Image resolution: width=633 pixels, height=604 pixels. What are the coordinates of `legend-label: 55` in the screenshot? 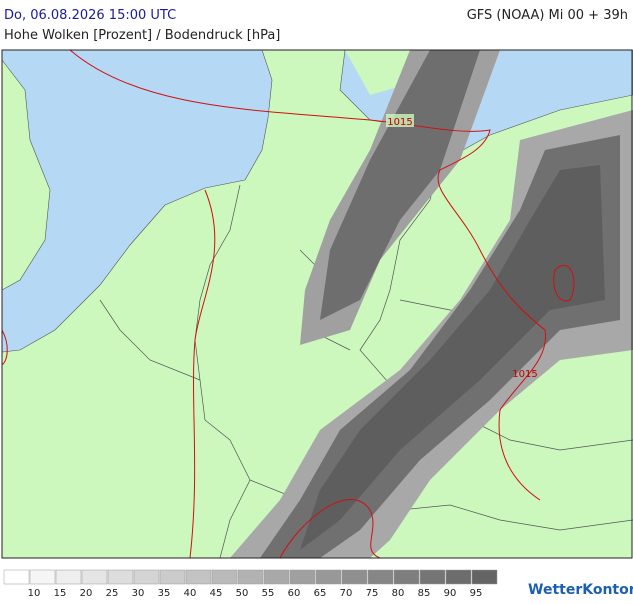 It's located at (268, 593).